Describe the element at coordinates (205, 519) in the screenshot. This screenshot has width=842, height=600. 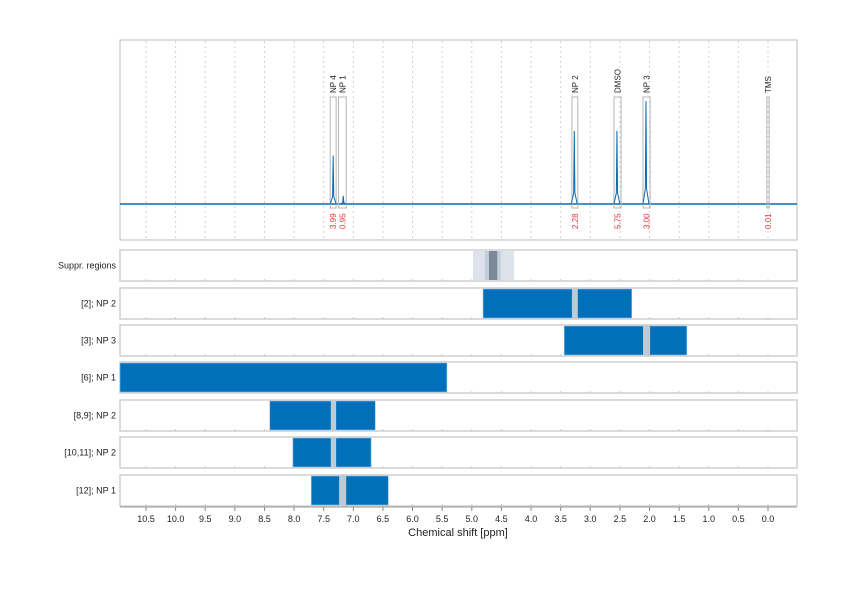
I see `x-tick-label: 9.5` at that location.